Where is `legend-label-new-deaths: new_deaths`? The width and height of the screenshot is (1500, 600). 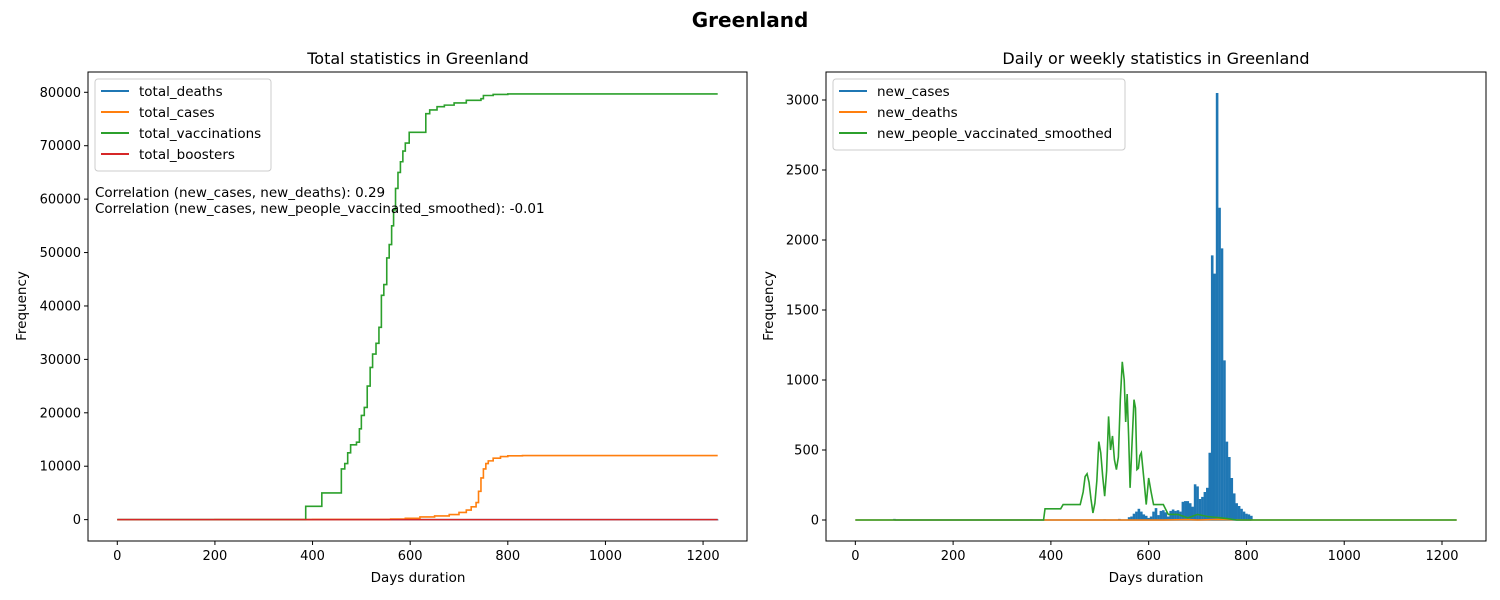 legend-label-new-deaths: new_deaths is located at coordinates (917, 113).